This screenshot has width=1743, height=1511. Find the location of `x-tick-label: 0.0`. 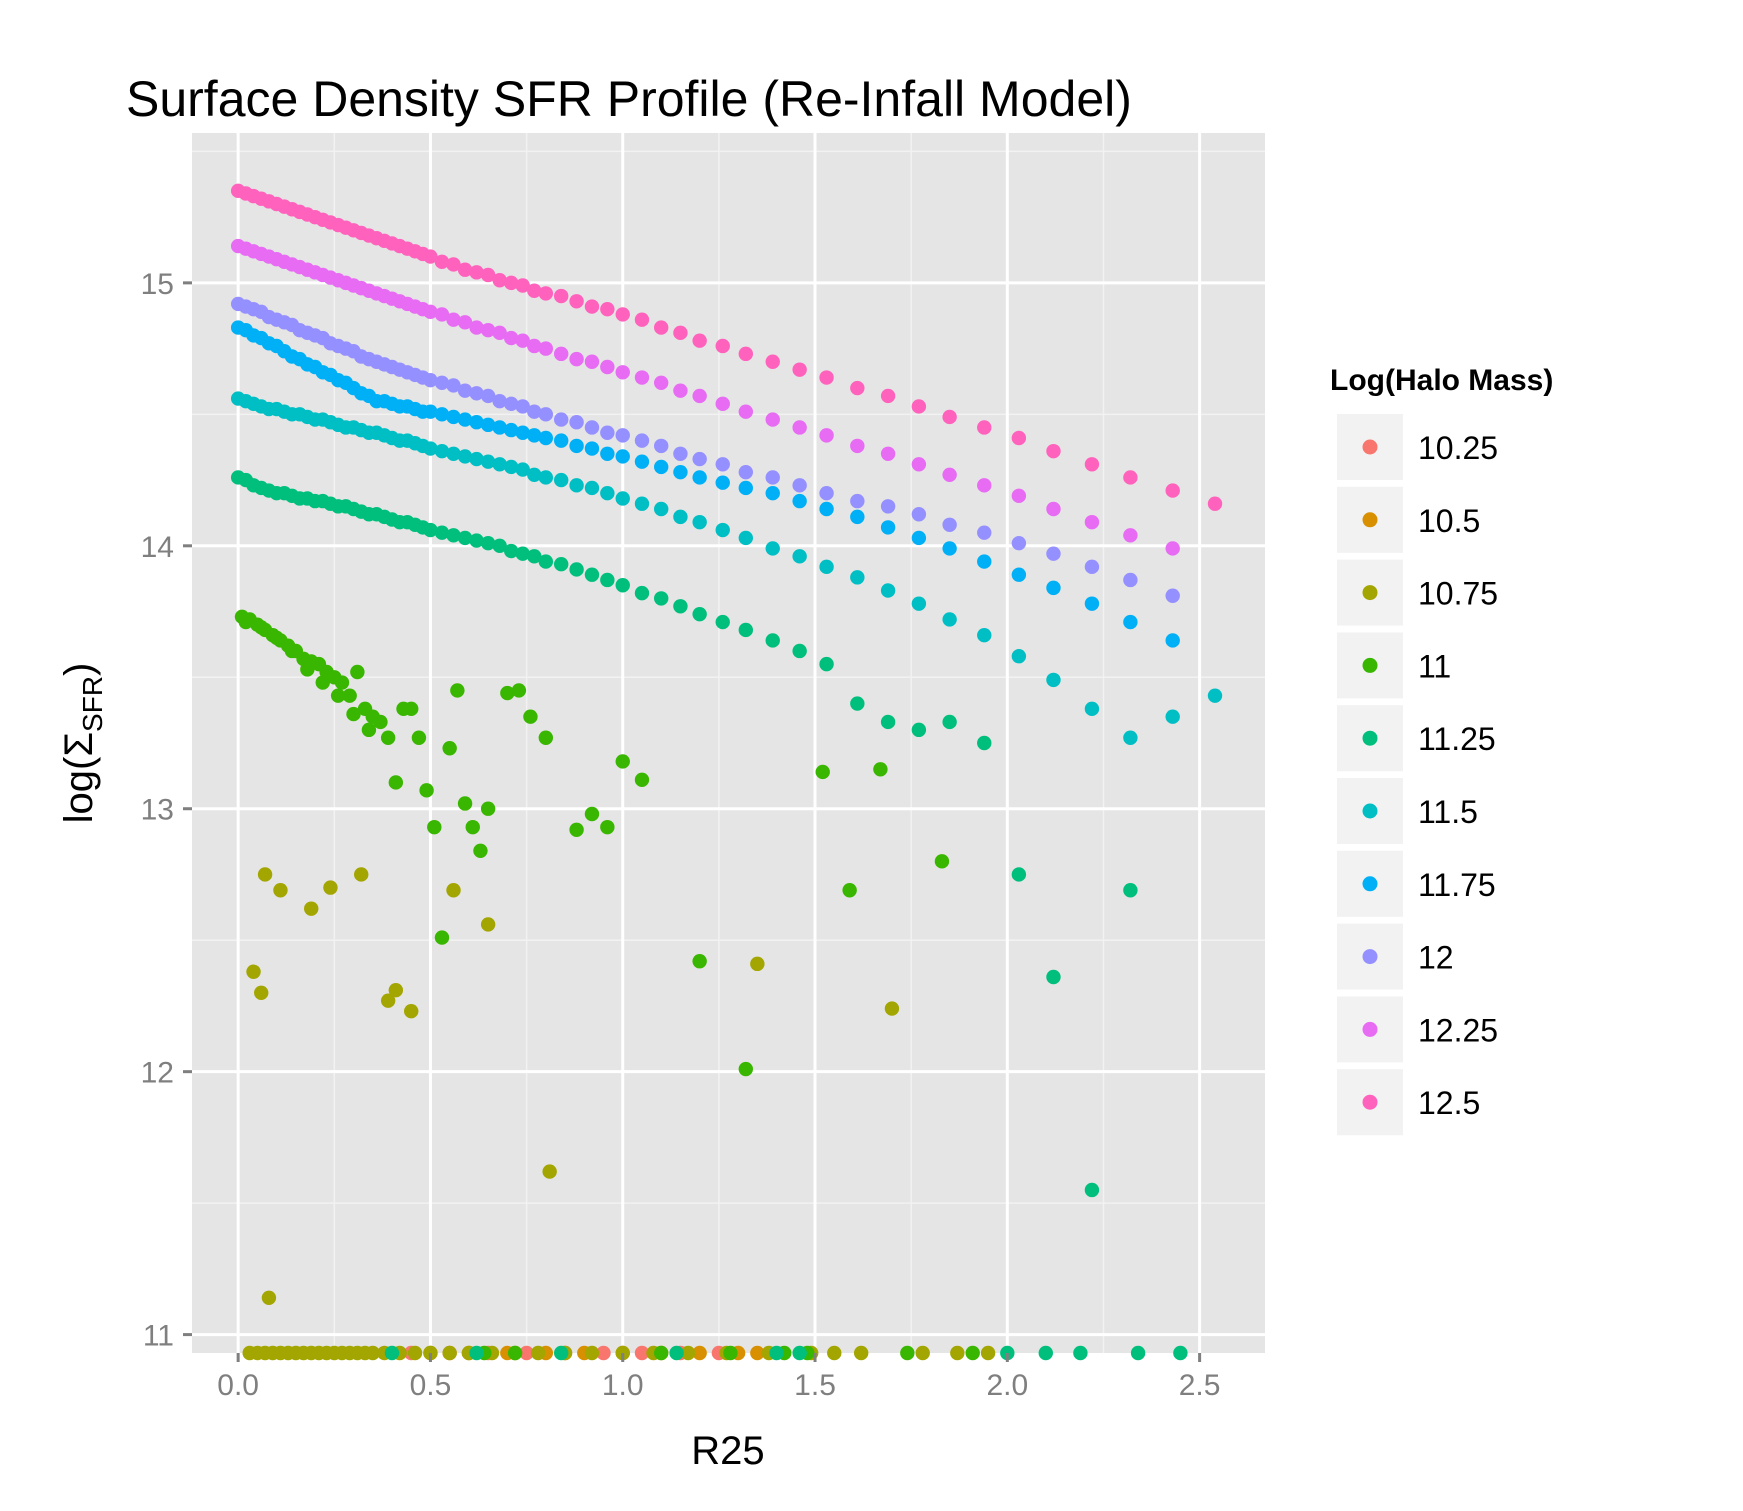

x-tick-label: 0.0 is located at coordinates (238, 1385).